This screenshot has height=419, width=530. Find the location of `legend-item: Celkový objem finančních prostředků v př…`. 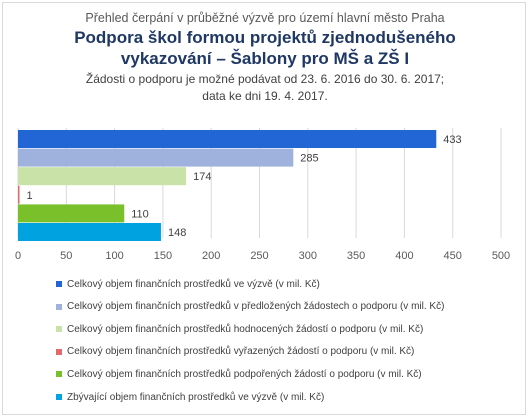

legend-item: Celkový objem finančních prostředků v př… is located at coordinates (250, 307).